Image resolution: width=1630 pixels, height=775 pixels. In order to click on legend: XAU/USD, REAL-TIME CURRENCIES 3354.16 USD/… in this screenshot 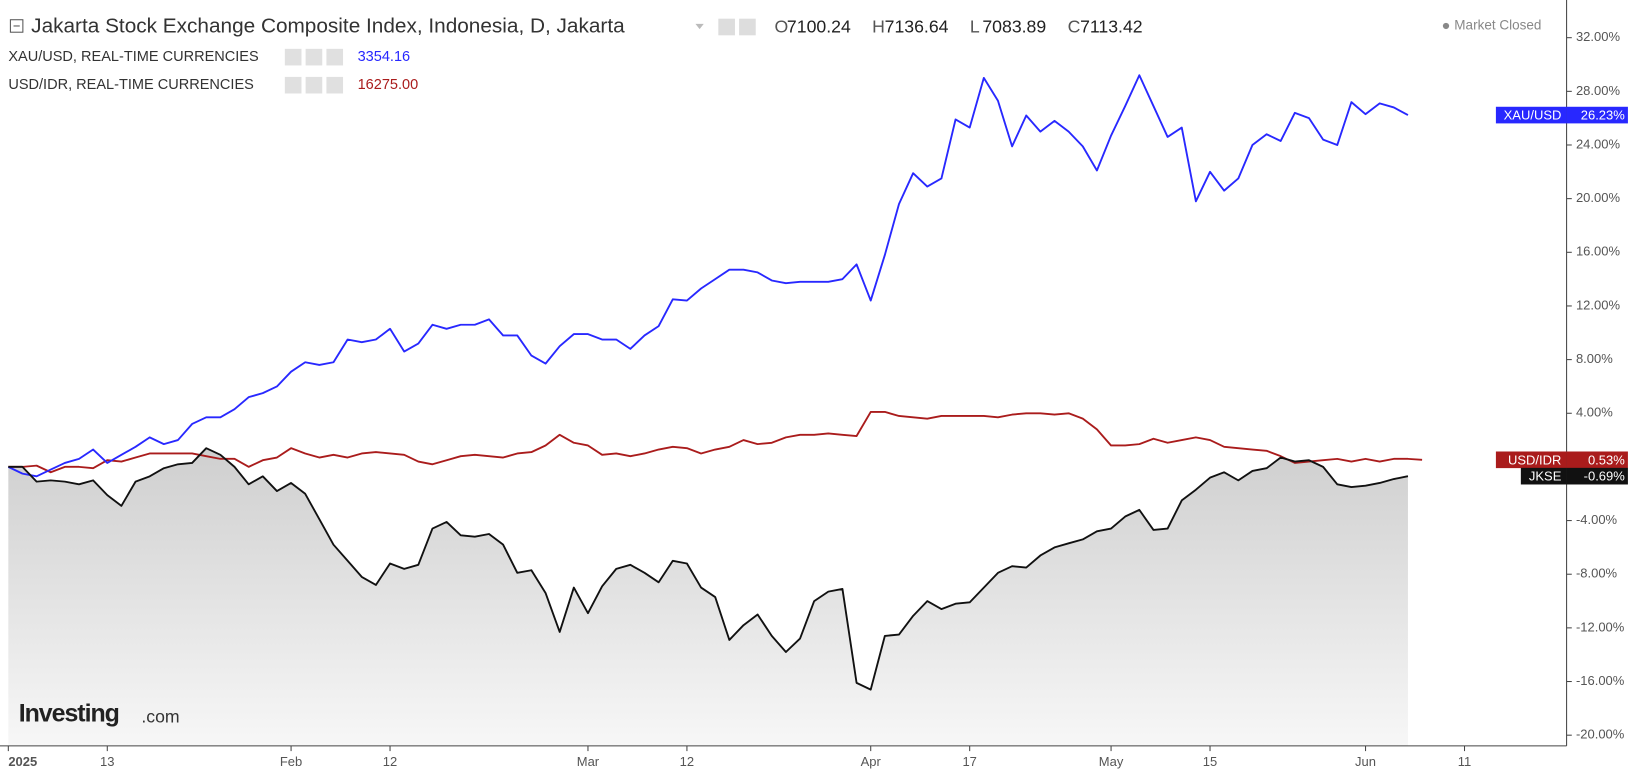, I will do `click(213, 71)`.